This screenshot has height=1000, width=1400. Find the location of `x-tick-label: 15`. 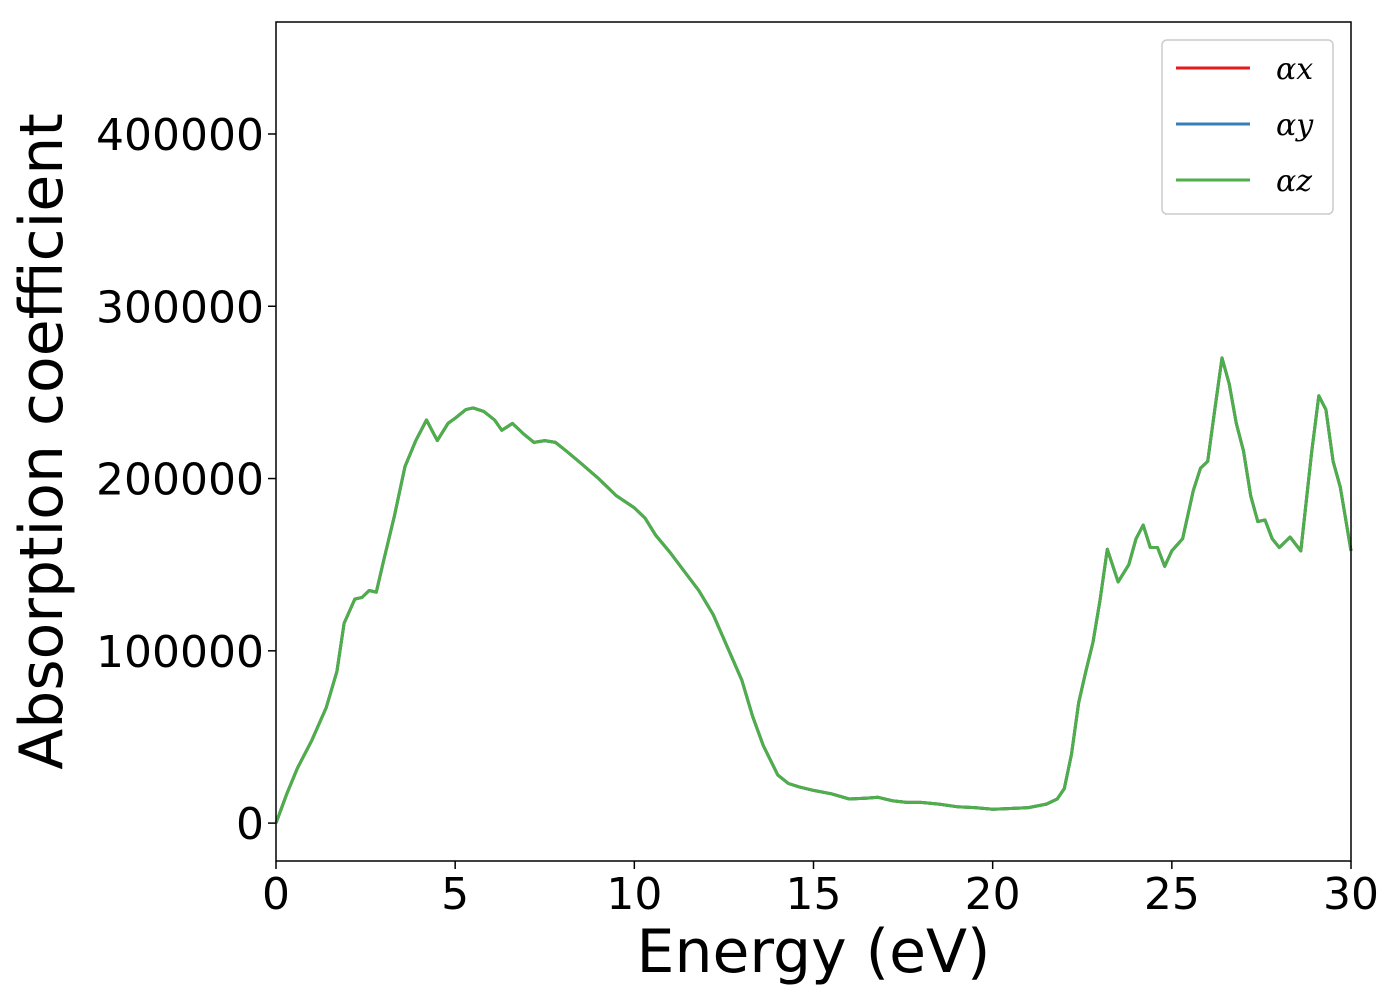

x-tick-label: 15 is located at coordinates (814, 894).